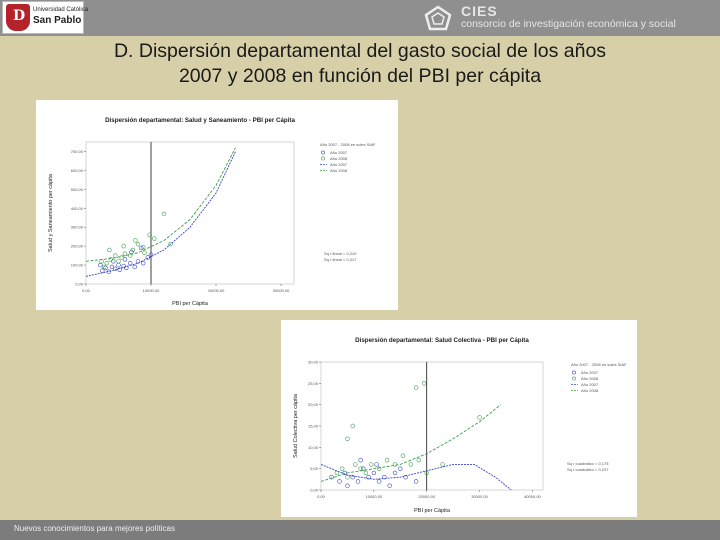 This screenshot has width=720, height=540. Describe the element at coordinates (438, 18) in the screenshot. I see `cies-pentagon-icon` at that location.